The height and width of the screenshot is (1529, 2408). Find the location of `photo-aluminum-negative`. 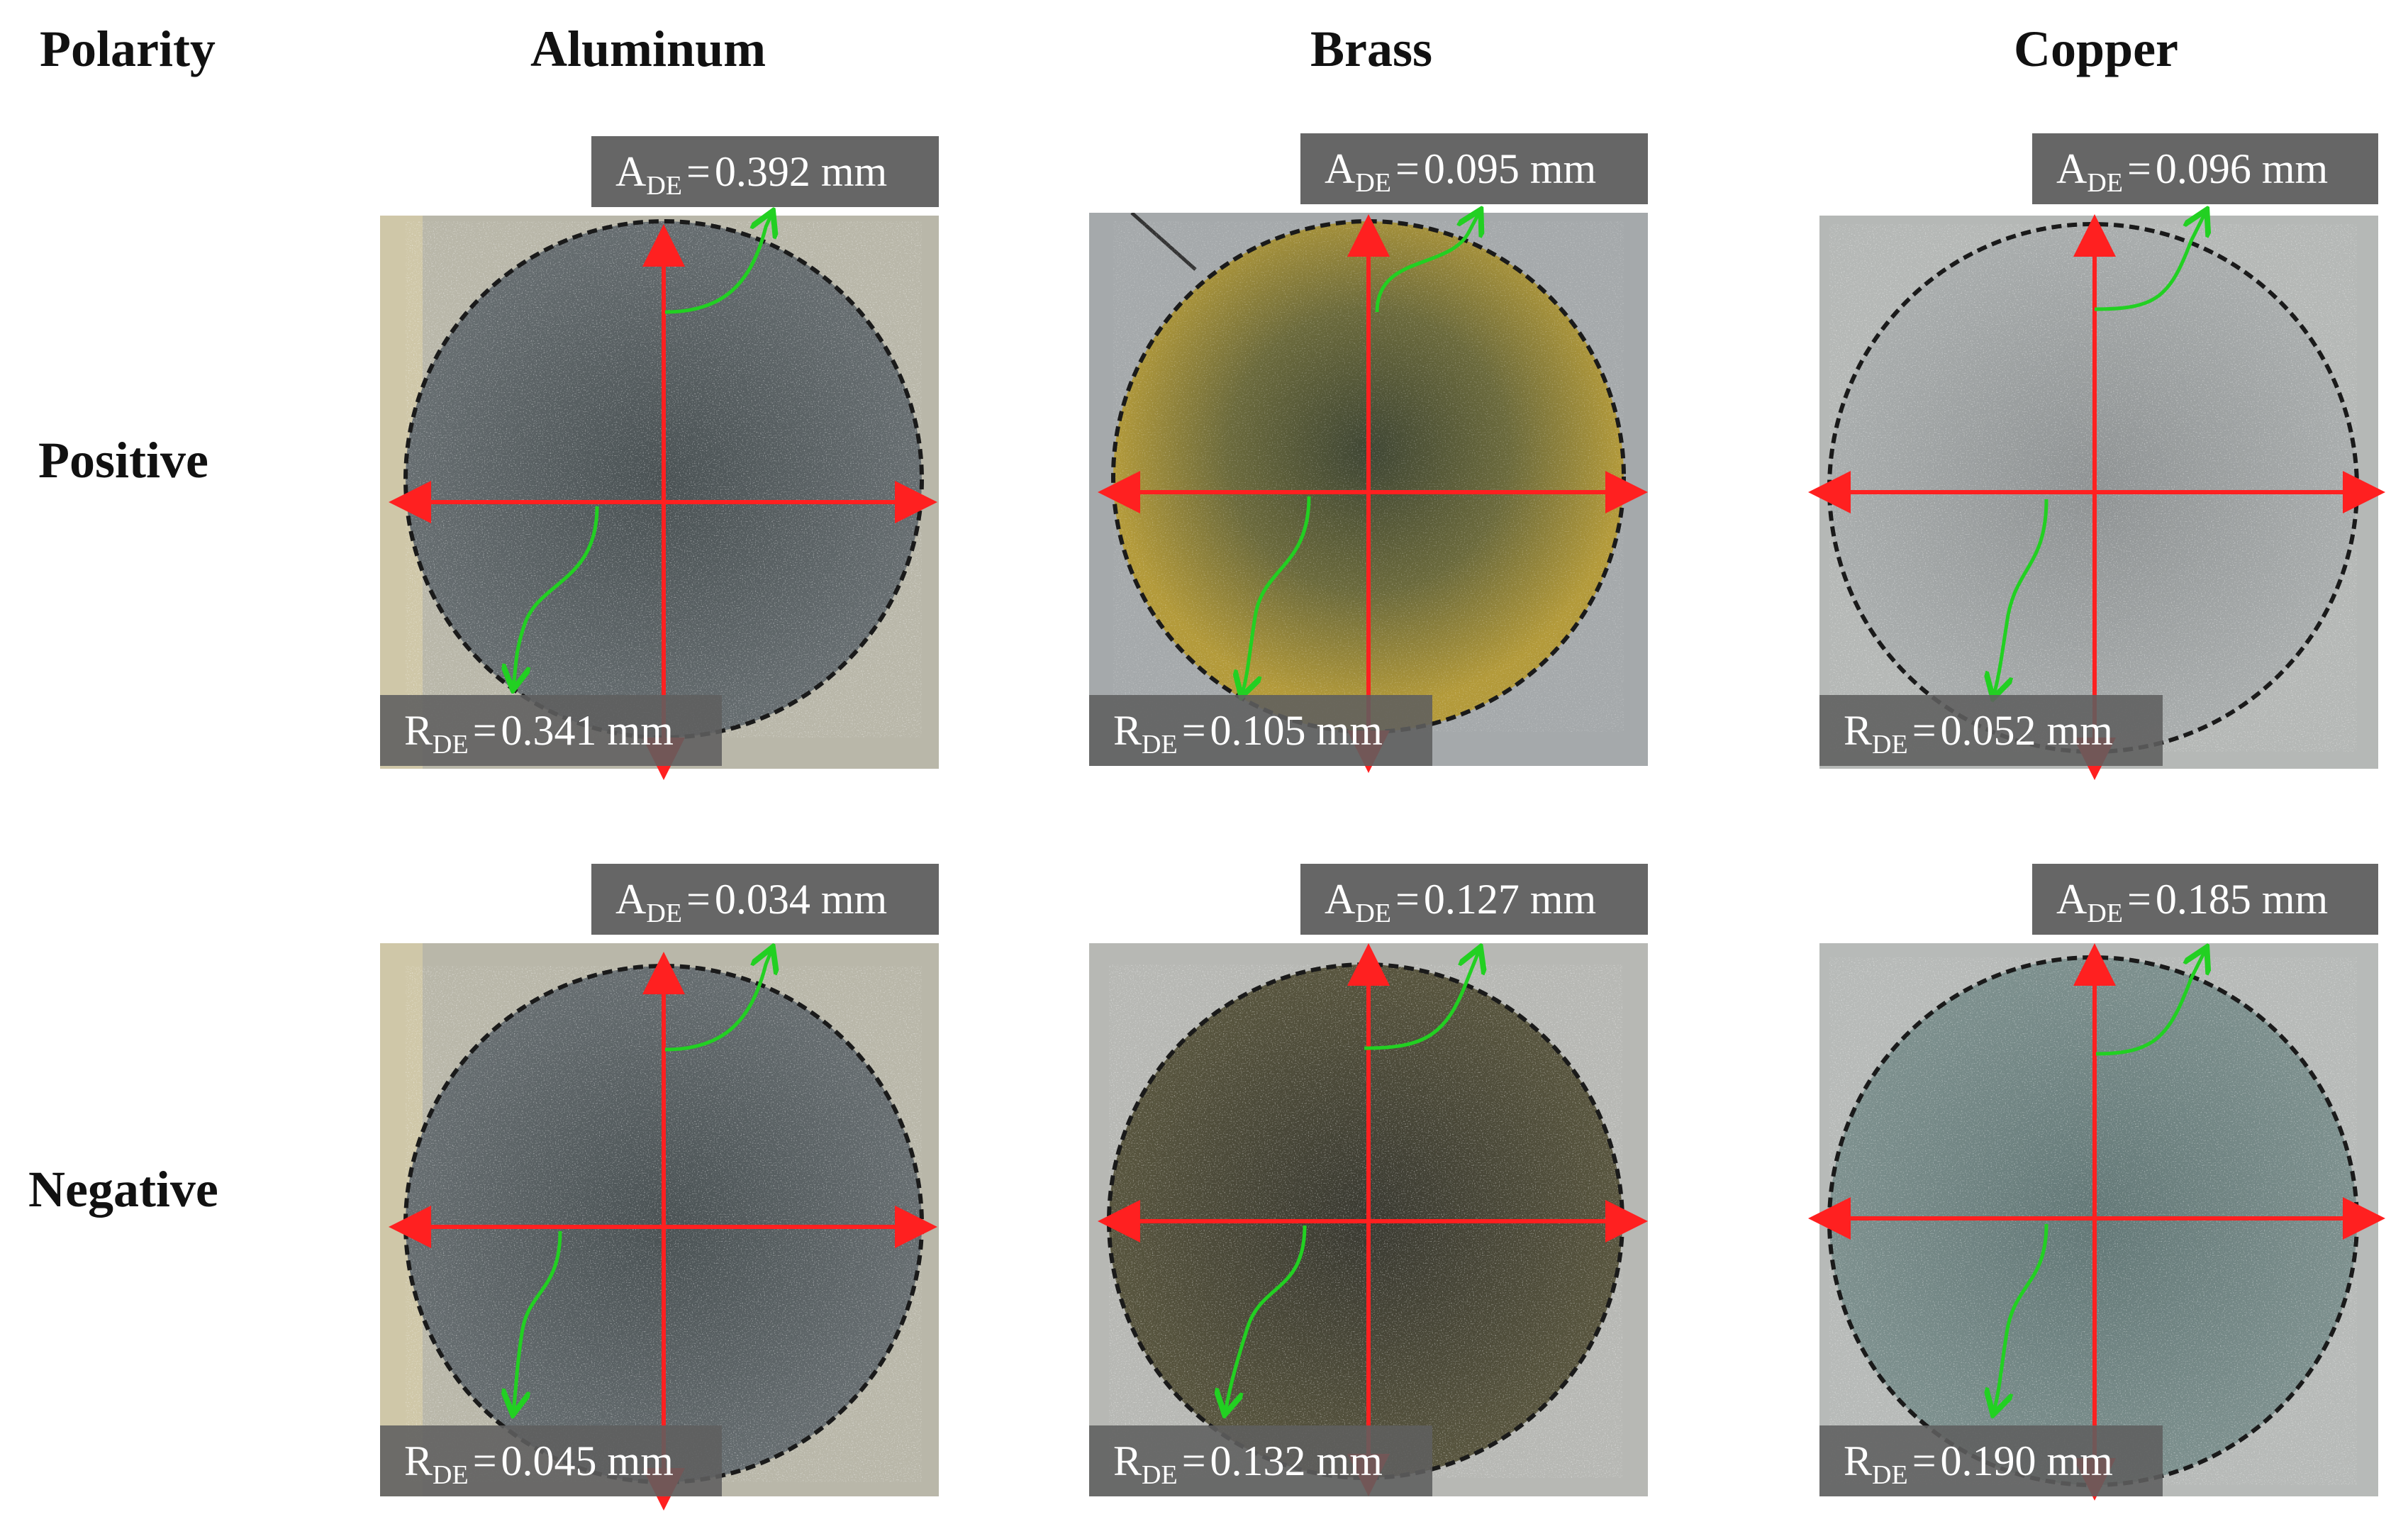

photo-aluminum-negative is located at coordinates (659, 1219).